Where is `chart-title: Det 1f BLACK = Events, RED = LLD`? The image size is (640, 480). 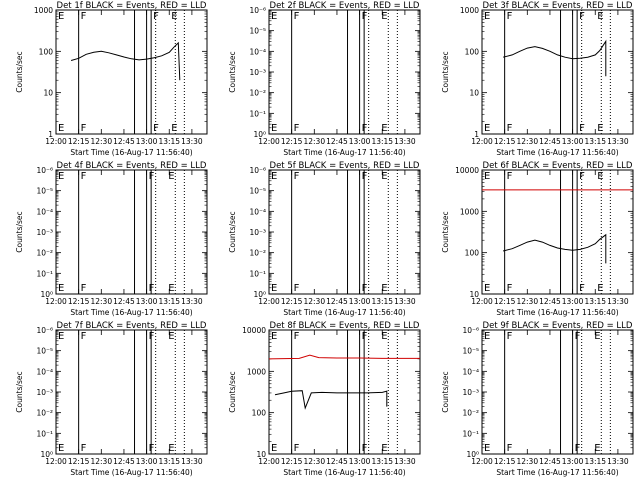
chart-title: Det 1f BLACK = Events, RED = LLD is located at coordinates (132, 6).